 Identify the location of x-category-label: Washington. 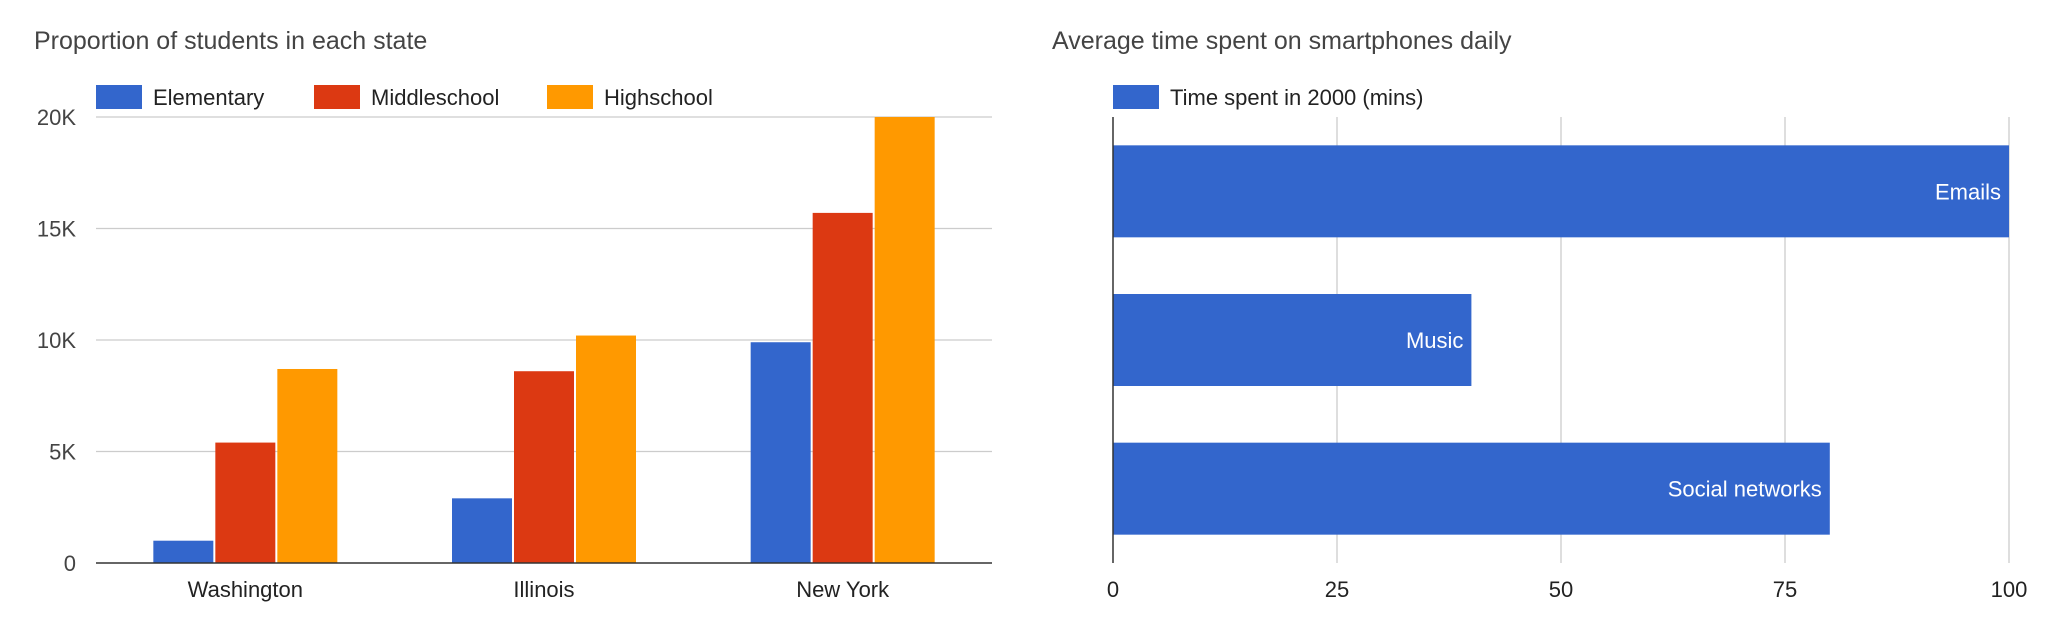
(245, 589).